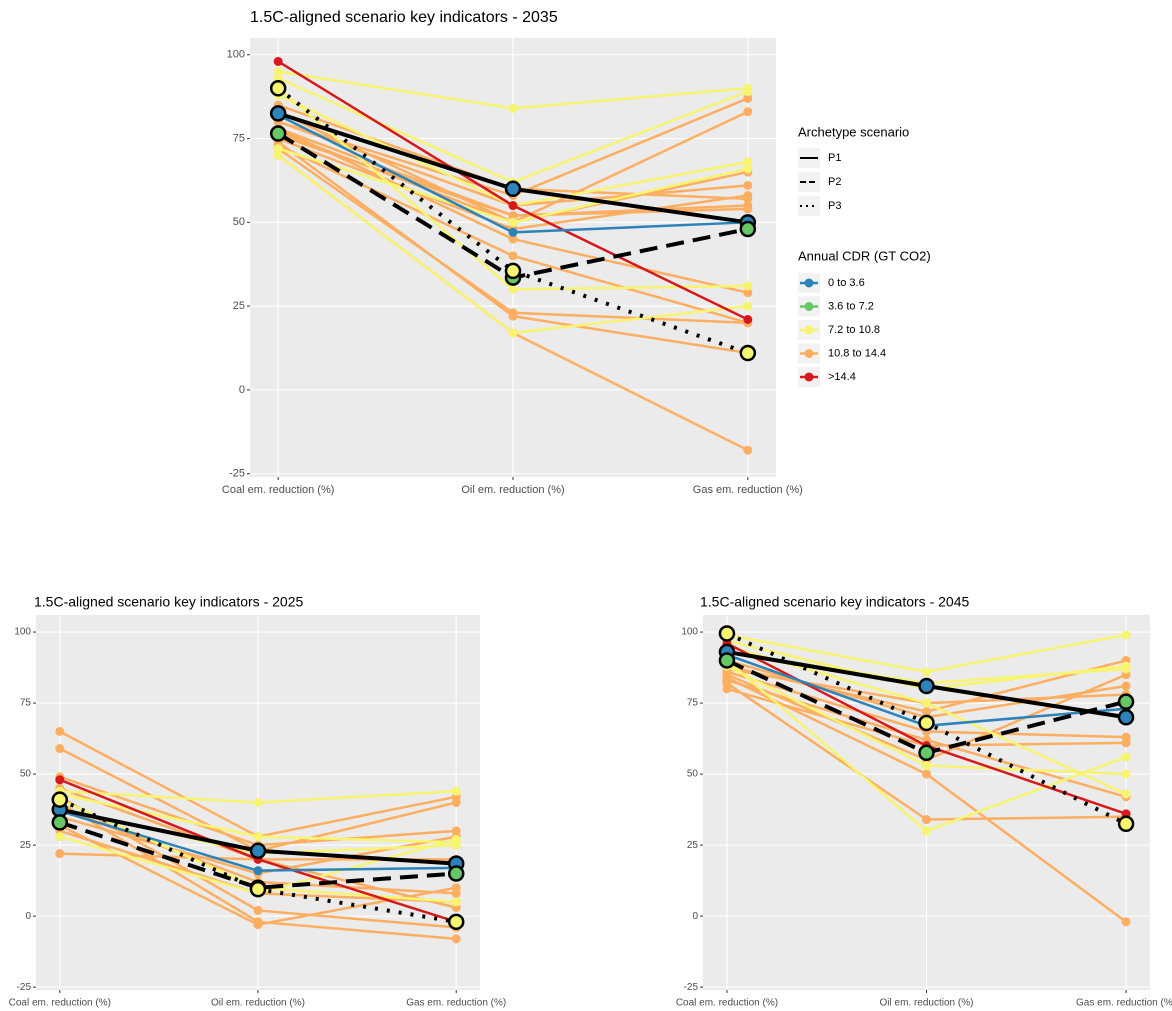 Image resolution: width=1172 pixels, height=1011 pixels. I want to click on series-line, so click(258, 855).